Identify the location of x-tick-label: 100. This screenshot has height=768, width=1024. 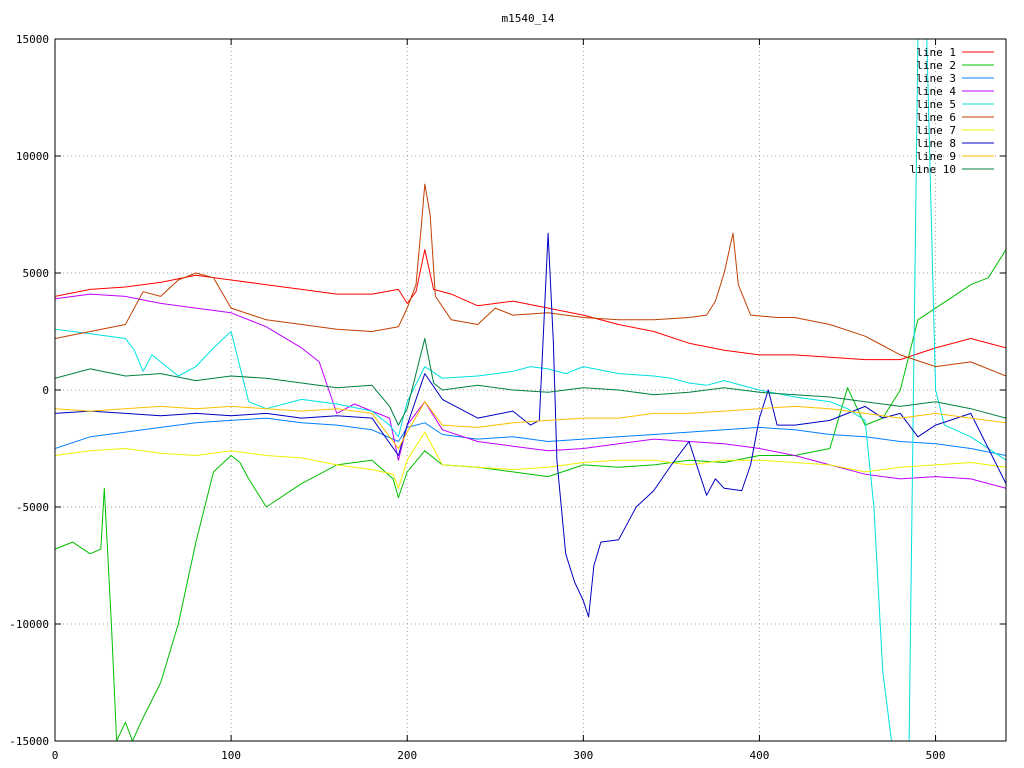
(231, 755).